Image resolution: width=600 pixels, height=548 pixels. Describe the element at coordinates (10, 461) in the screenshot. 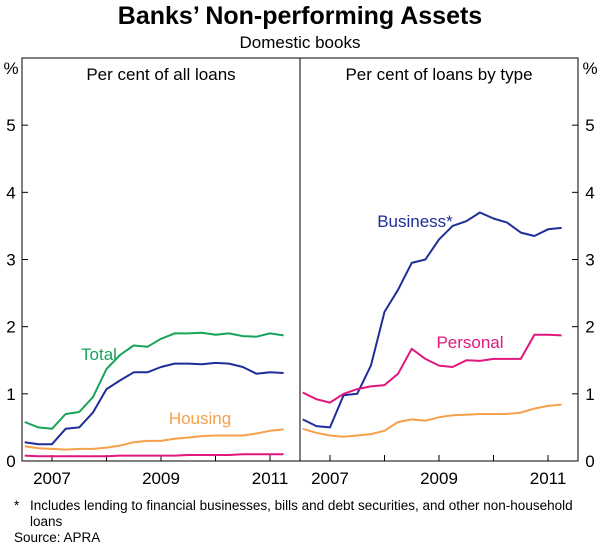

I see `y-tick-label-left: 0` at that location.